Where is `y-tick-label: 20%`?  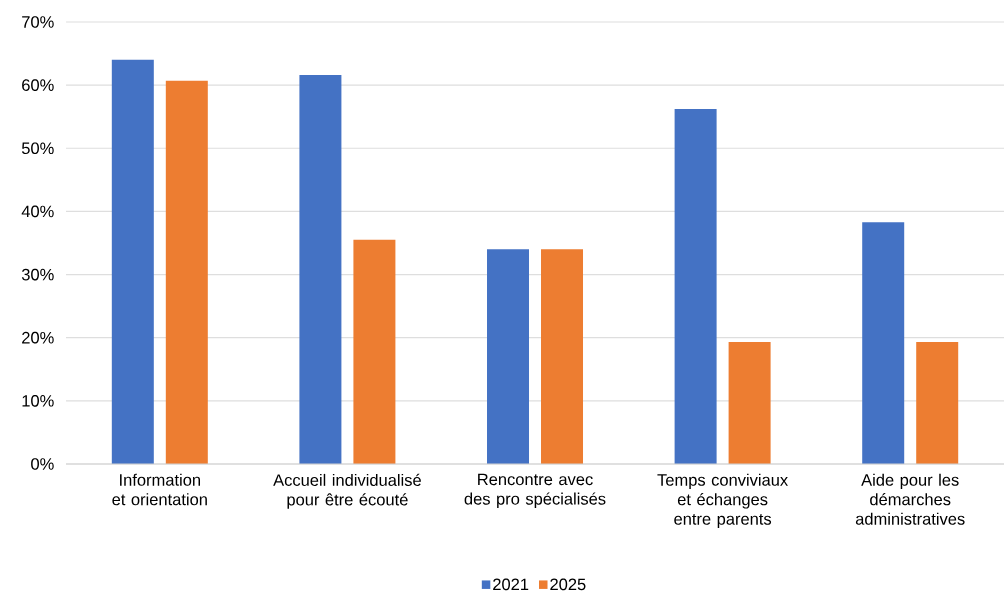
y-tick-label: 20% is located at coordinates (38, 337).